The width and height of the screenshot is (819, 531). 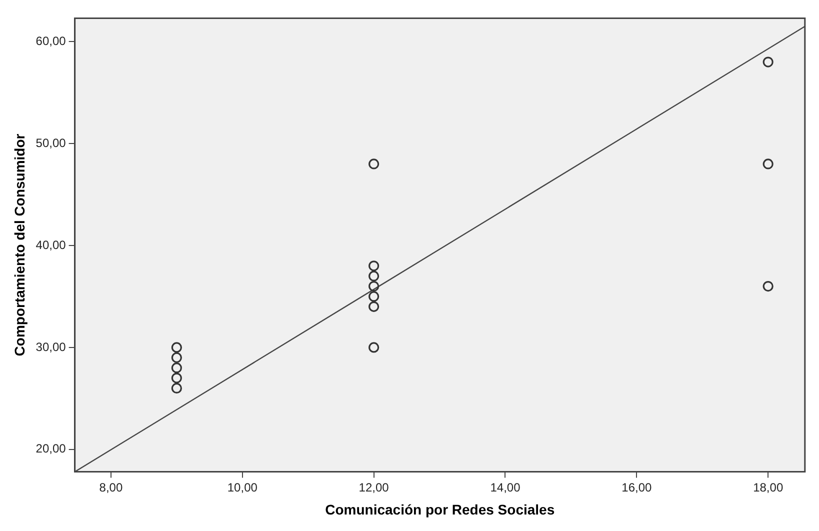 I want to click on y-tick-label: 20,00, so click(x=51, y=449).